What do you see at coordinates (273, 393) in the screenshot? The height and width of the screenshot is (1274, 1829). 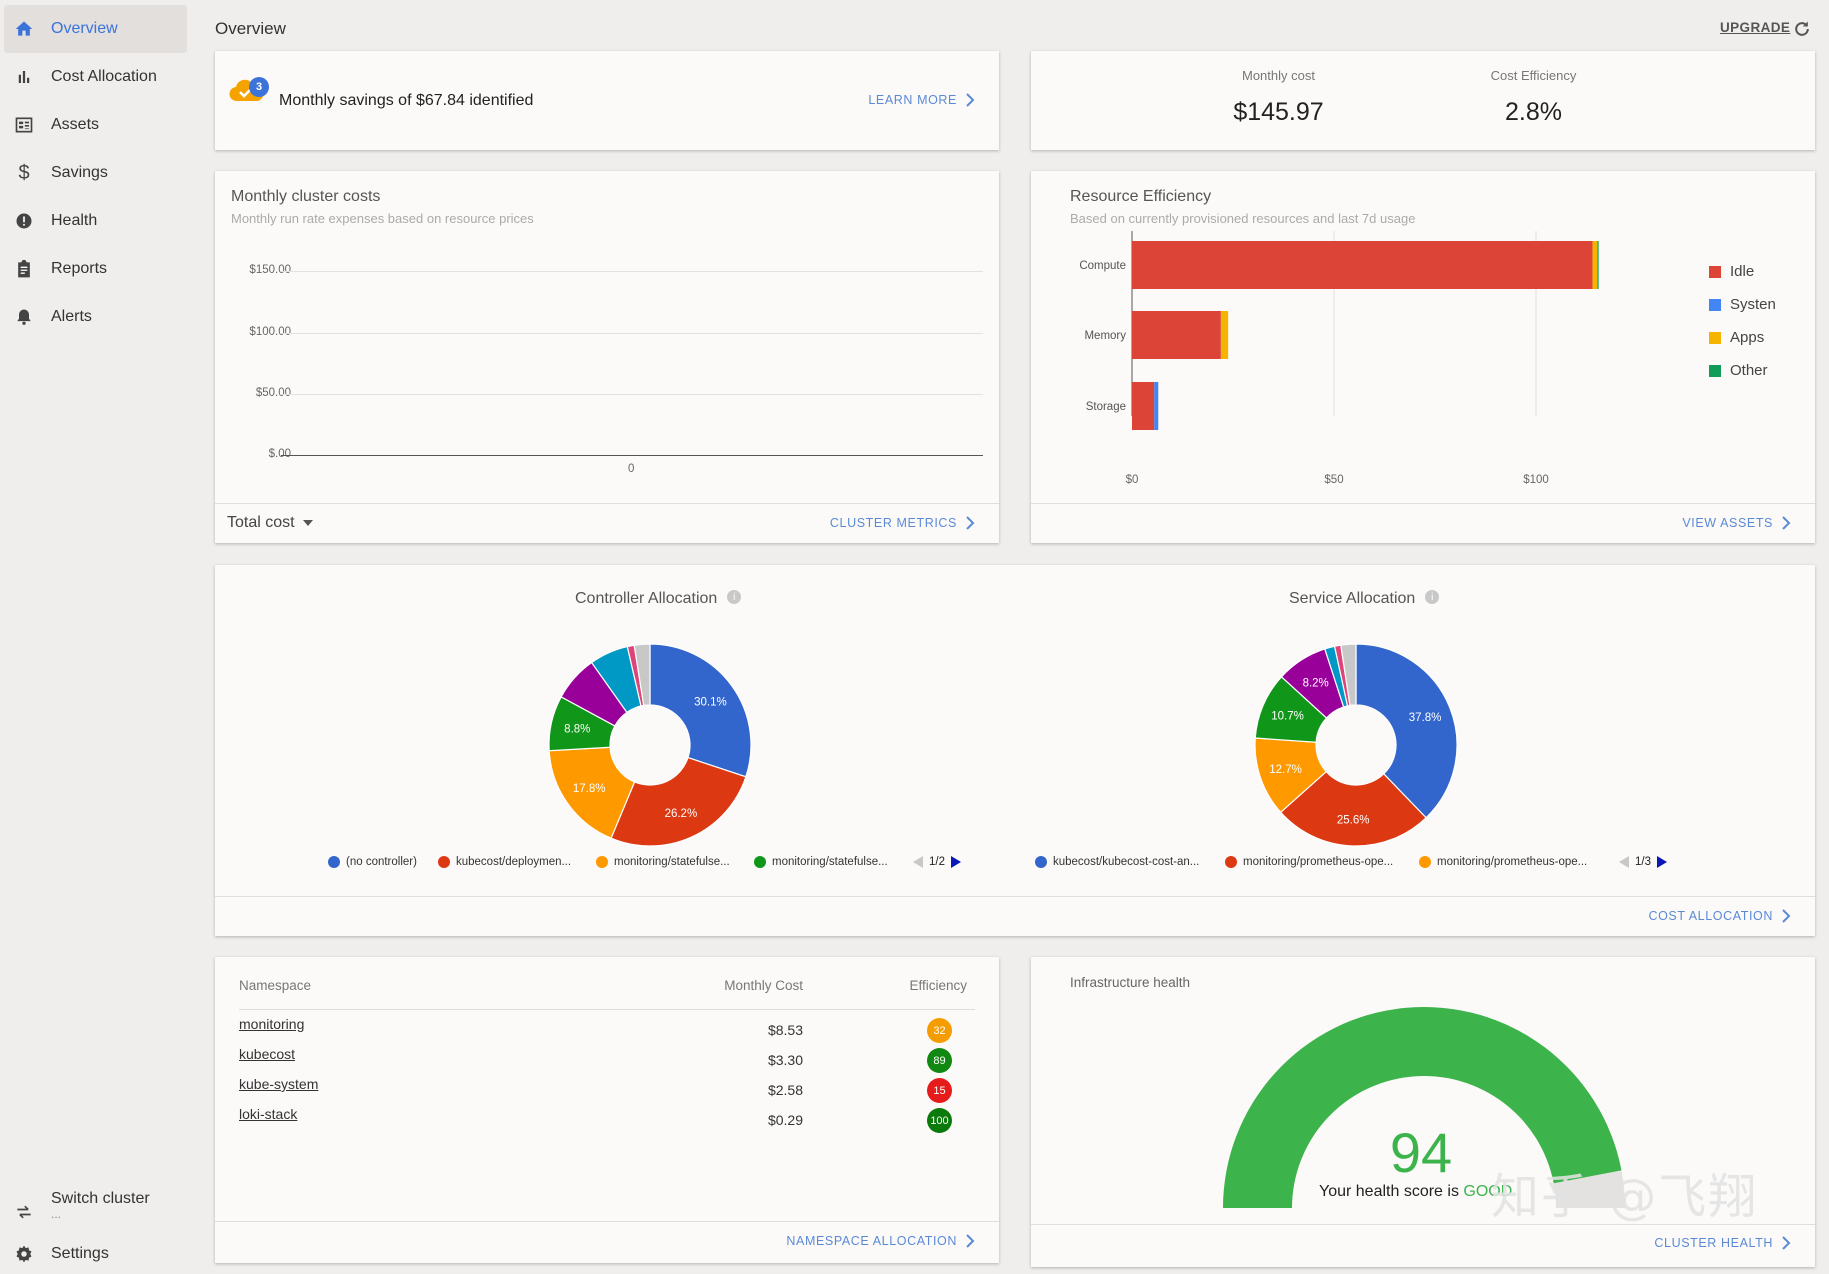 I see `y-tick-label: $50.00` at bounding box center [273, 393].